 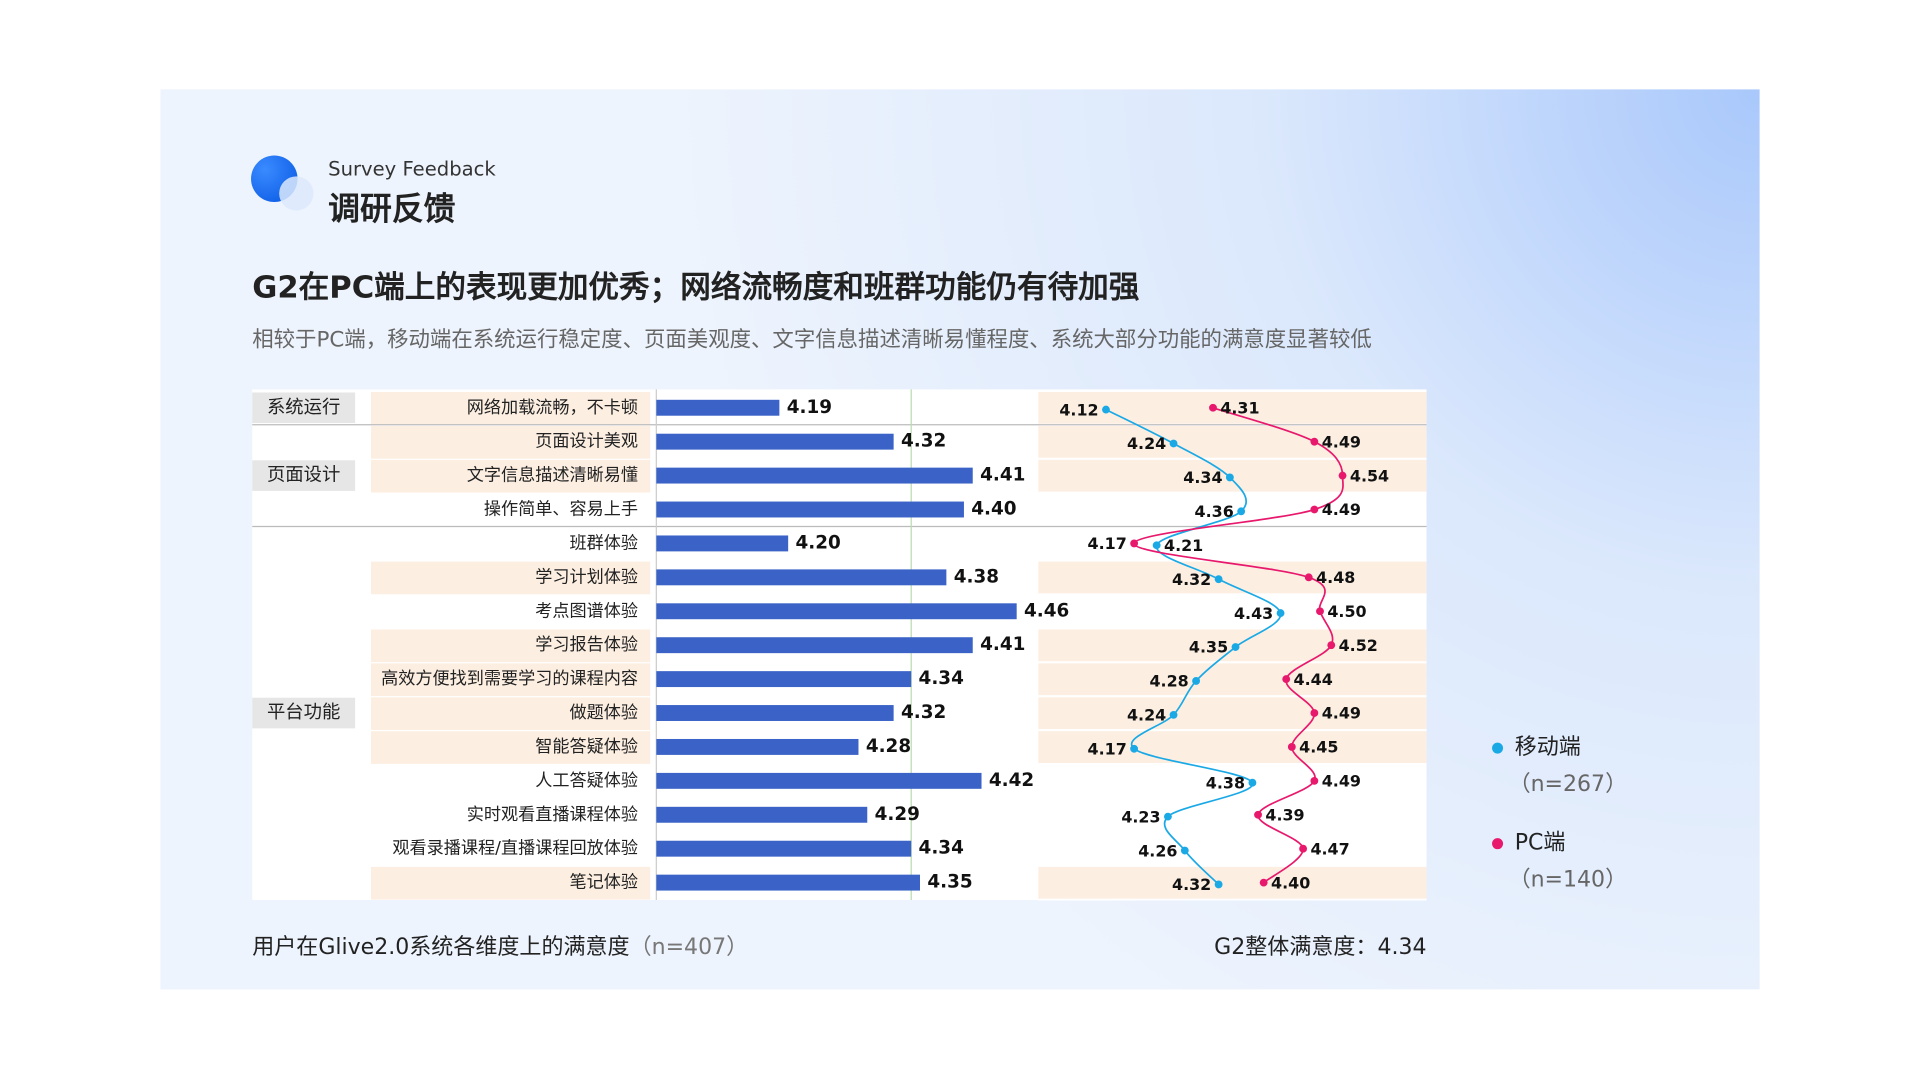 What do you see at coordinates (976, 576) in the screenshot?
I see `bar-label: 4.38` at bounding box center [976, 576].